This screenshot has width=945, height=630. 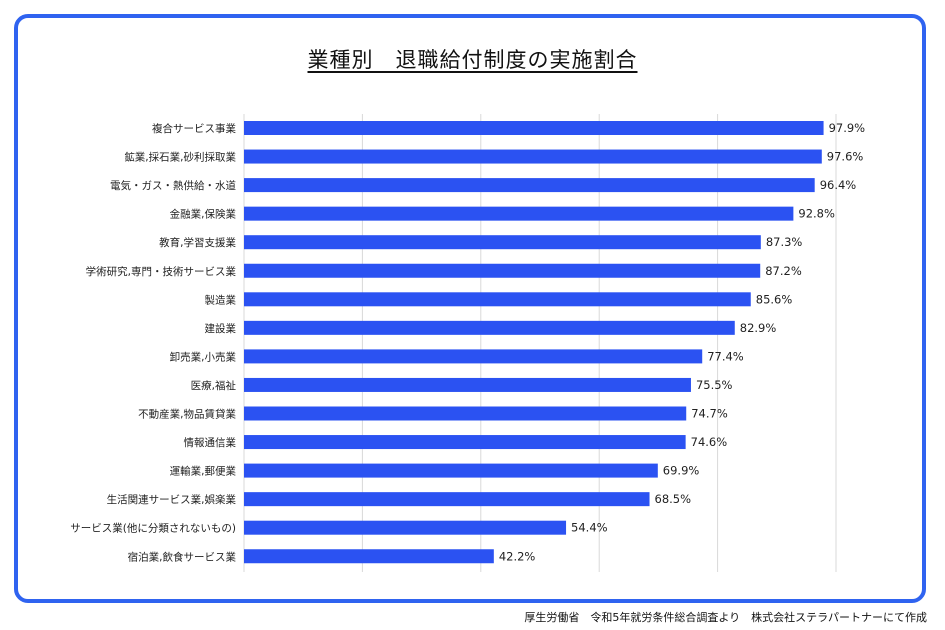 I want to click on value-label: 77.4%, so click(x=725, y=356).